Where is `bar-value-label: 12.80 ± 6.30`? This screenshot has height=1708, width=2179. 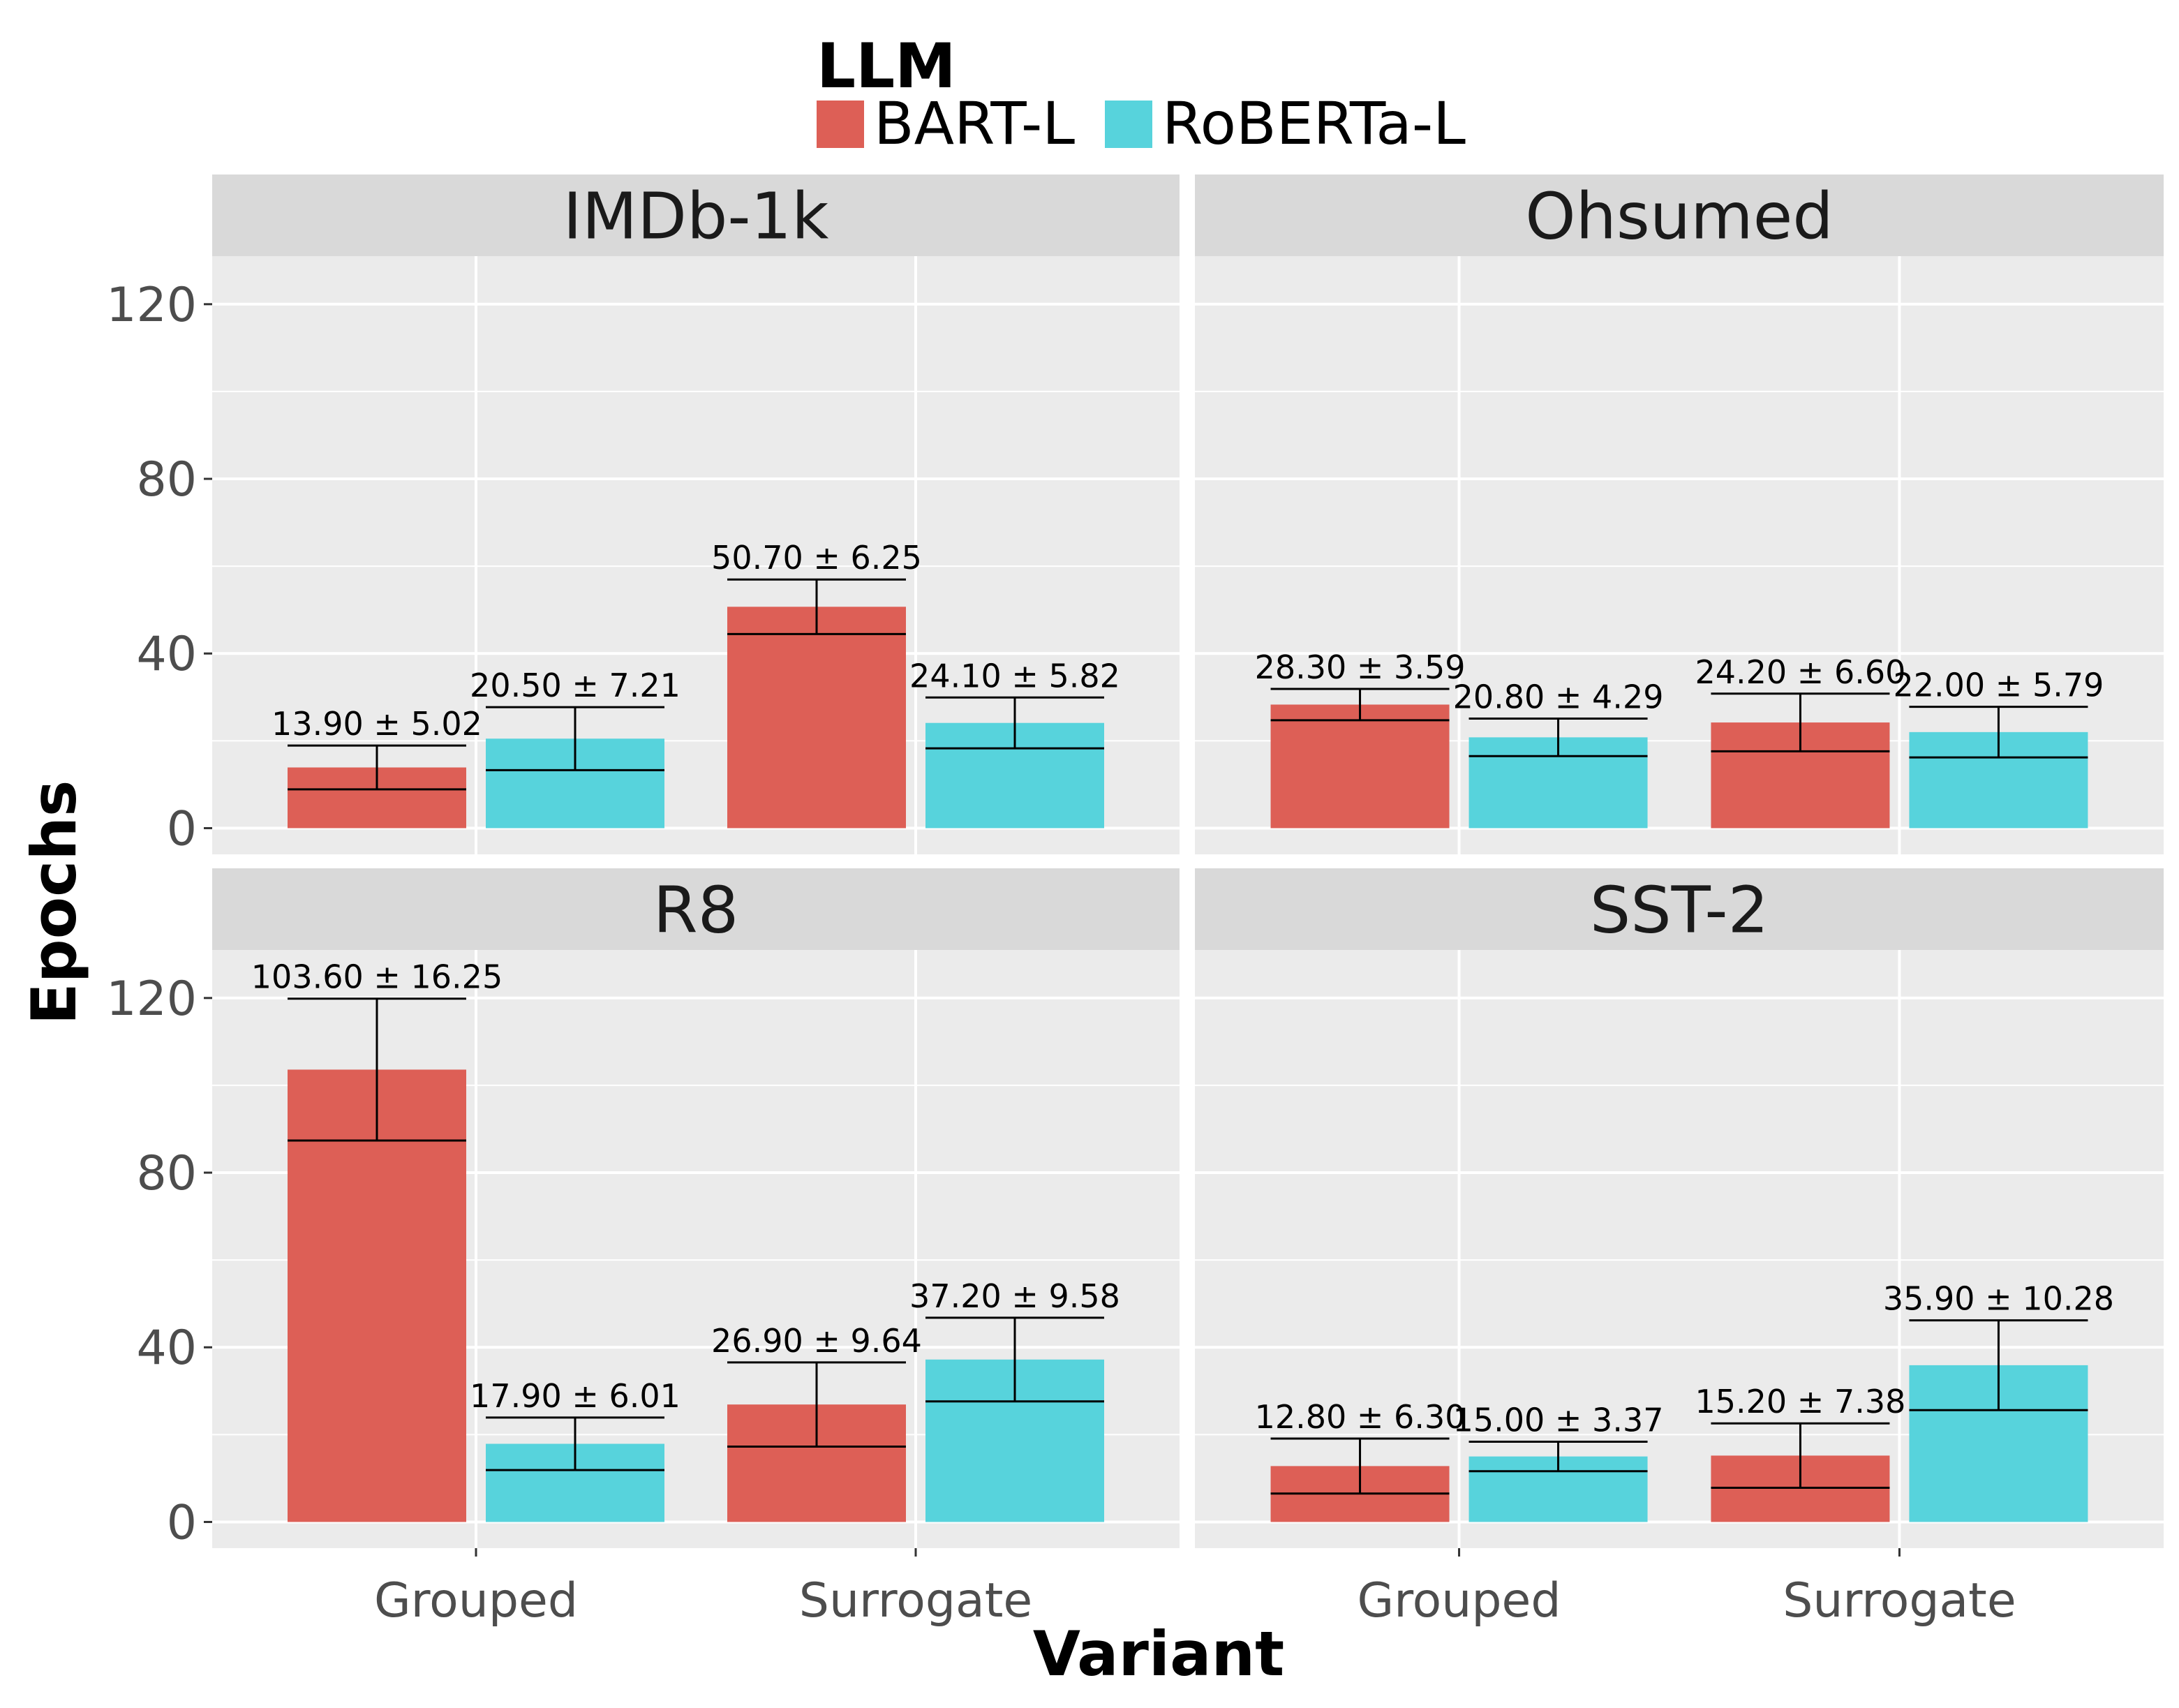 bar-value-label: 12.80 ± 6.30 is located at coordinates (1360, 1417).